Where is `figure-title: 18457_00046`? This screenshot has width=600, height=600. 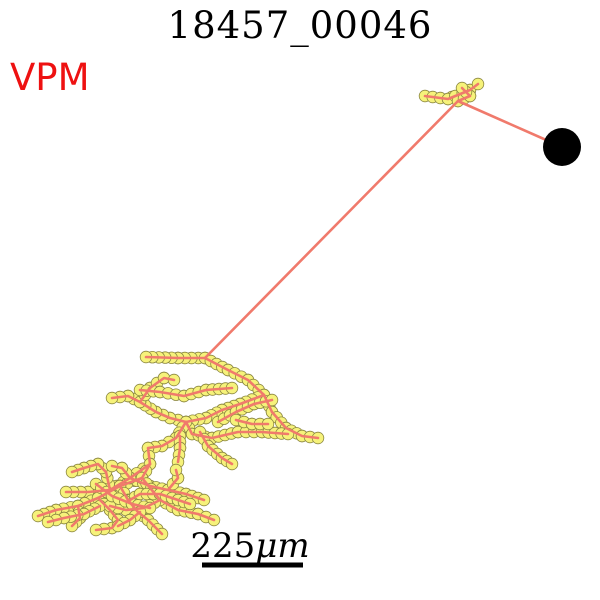
figure-title: 18457_00046 is located at coordinates (300, 25).